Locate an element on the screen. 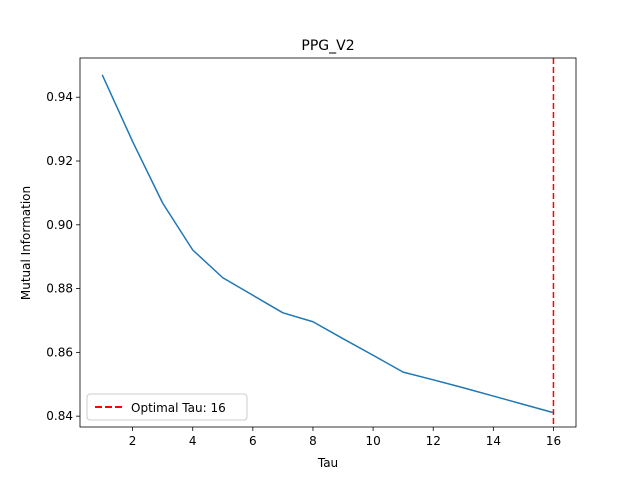 The image size is (640, 480). legend-box is located at coordinates (167, 407).